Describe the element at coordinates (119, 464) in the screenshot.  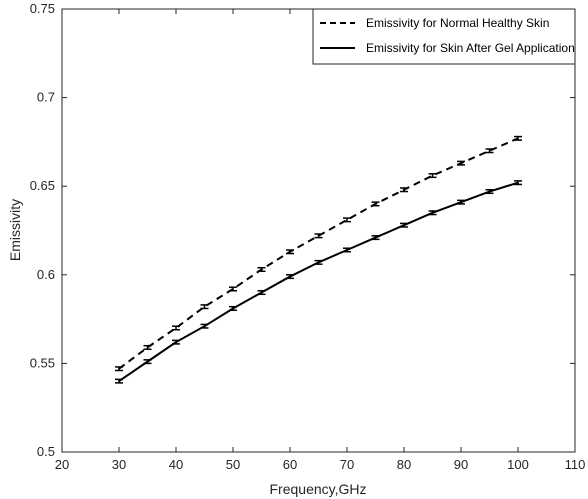
I see `x-tick-label: 30` at that location.